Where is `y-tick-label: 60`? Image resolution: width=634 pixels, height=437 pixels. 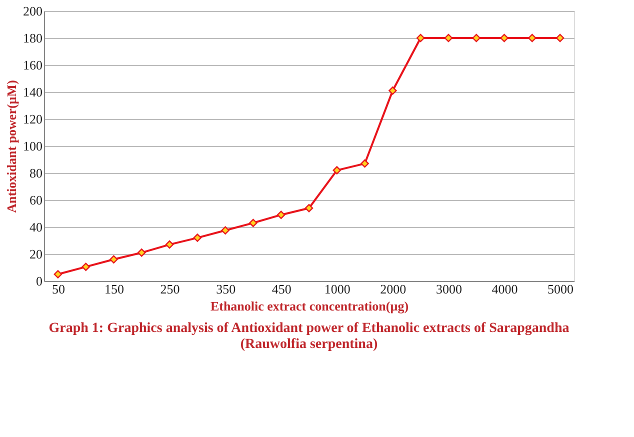
y-tick-label: 60 is located at coordinates (36, 200).